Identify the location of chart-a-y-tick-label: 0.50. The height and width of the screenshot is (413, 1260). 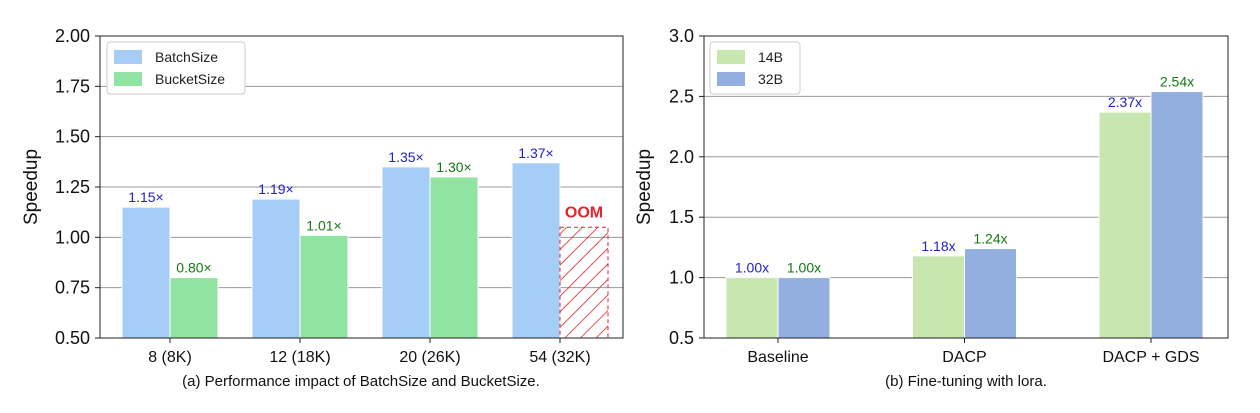
(72, 338).